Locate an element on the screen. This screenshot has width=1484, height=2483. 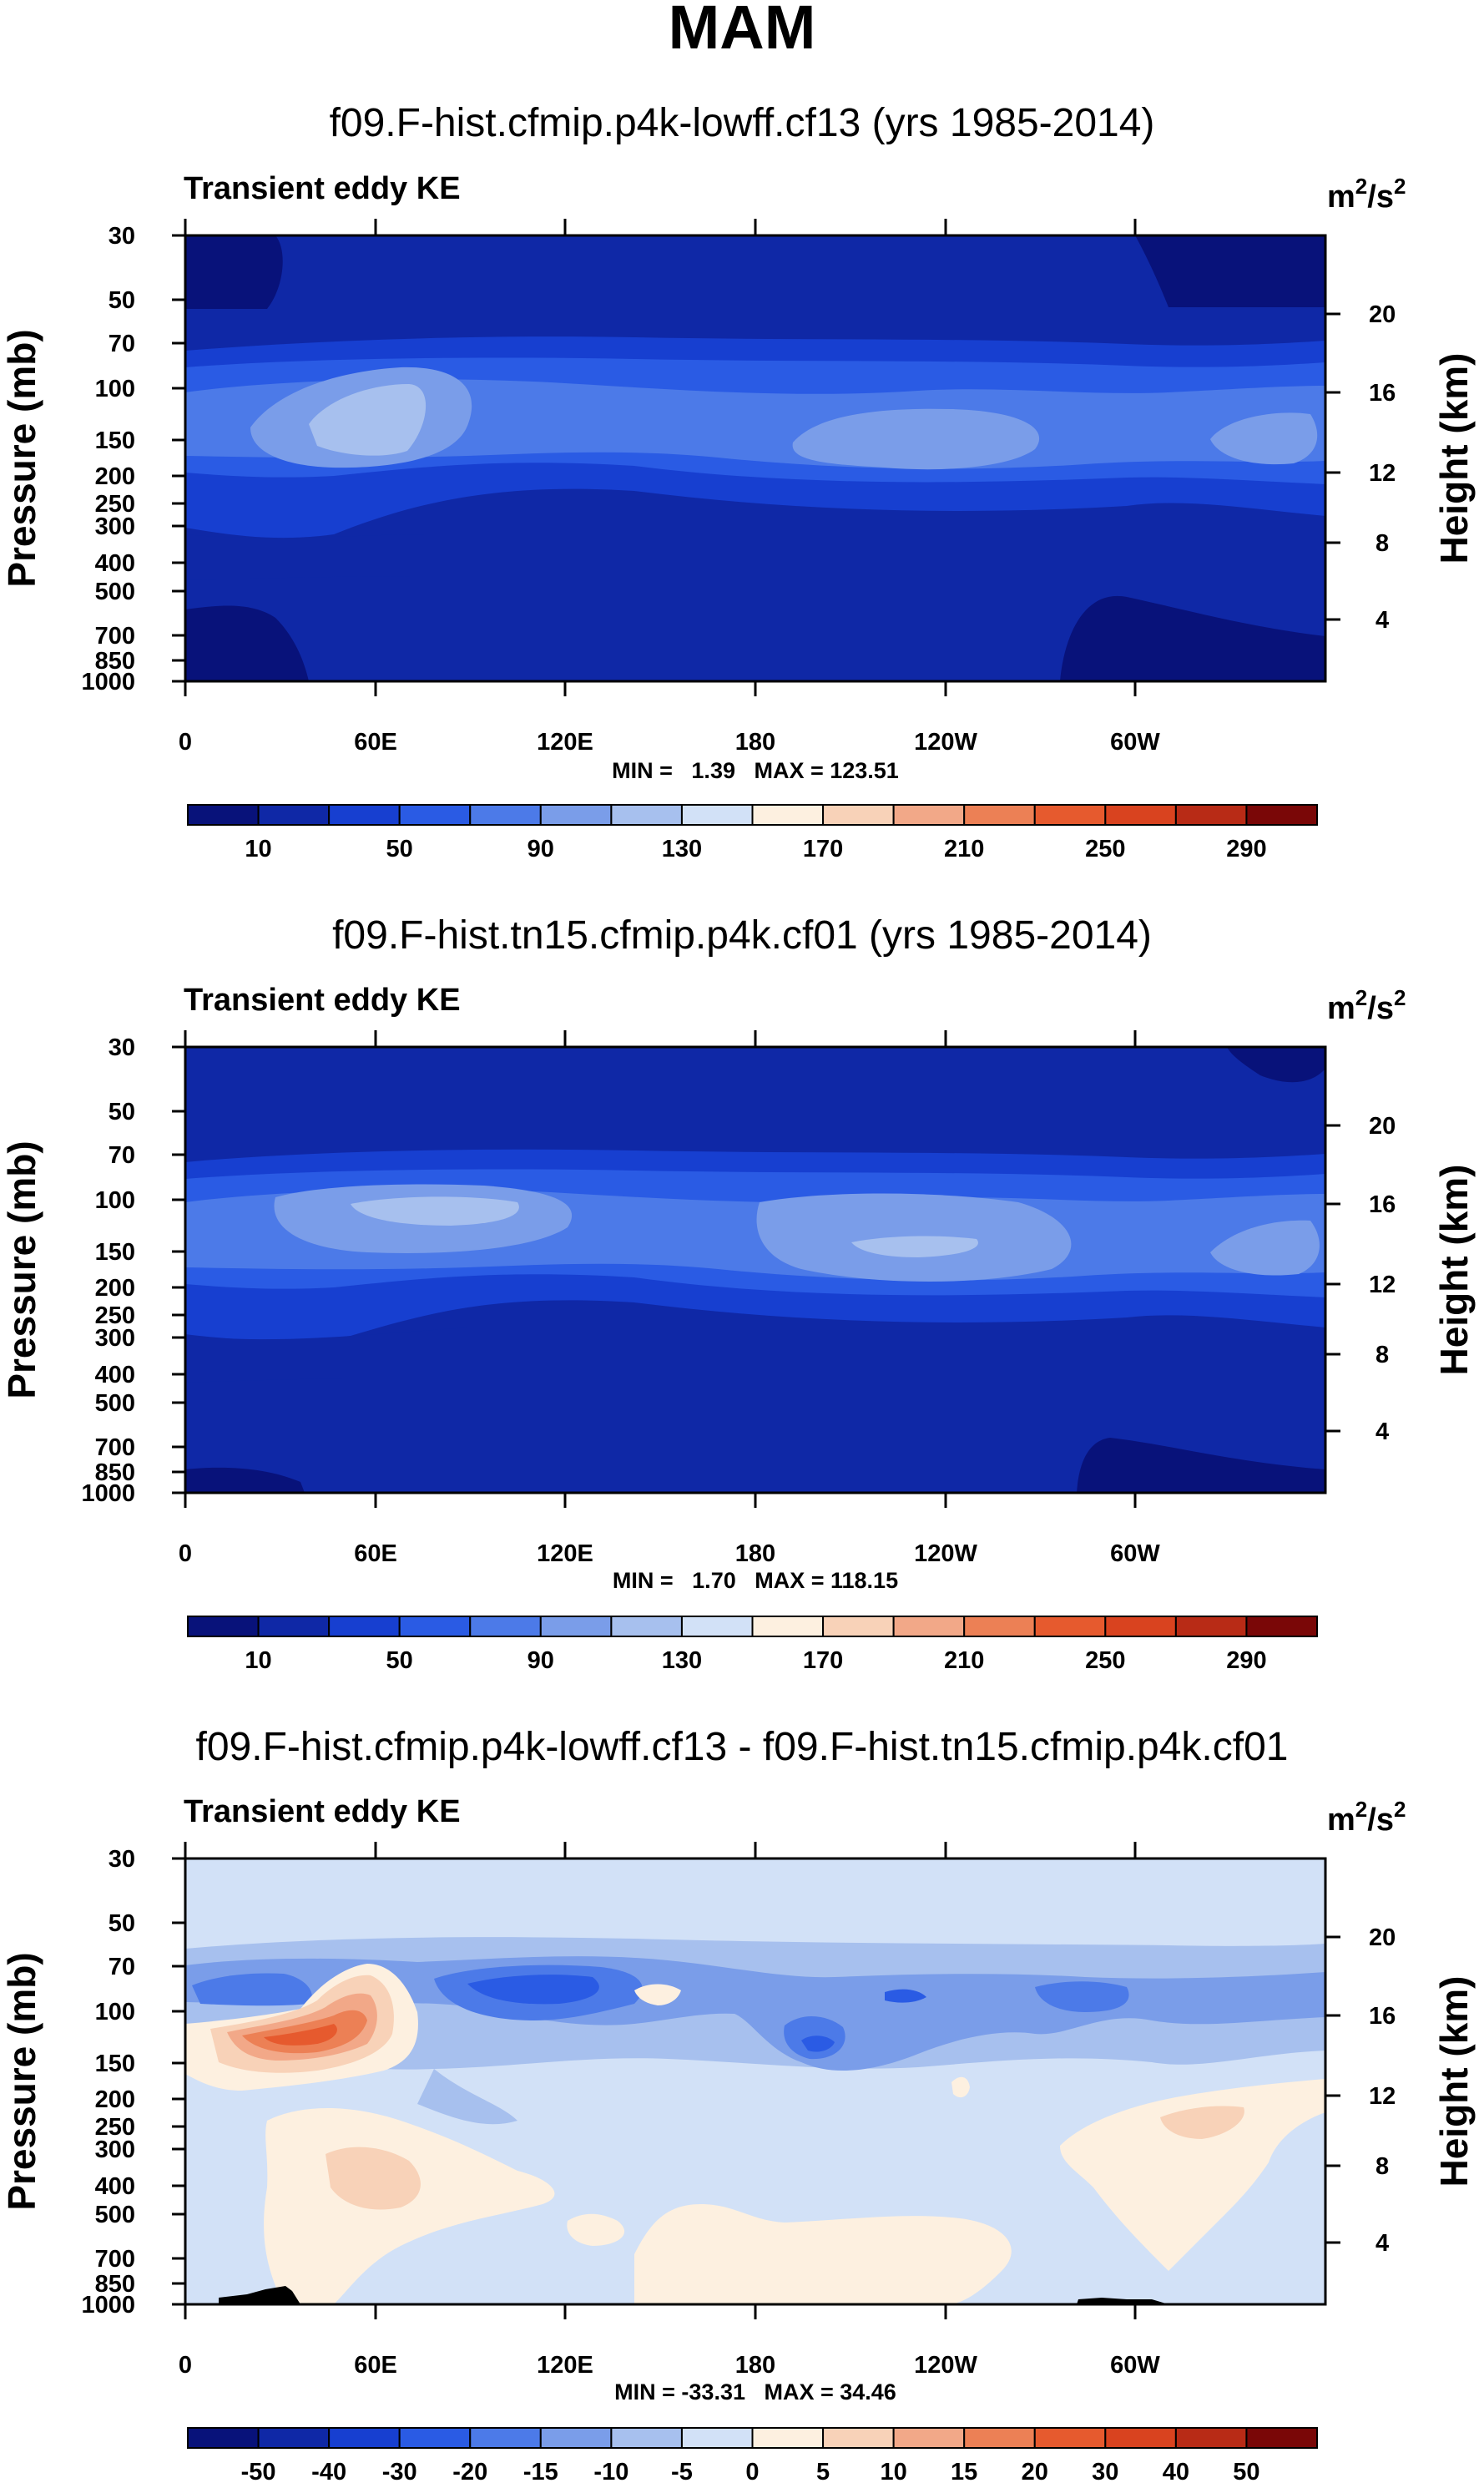
pressure-tick-label: 400 is located at coordinates (115, 563).